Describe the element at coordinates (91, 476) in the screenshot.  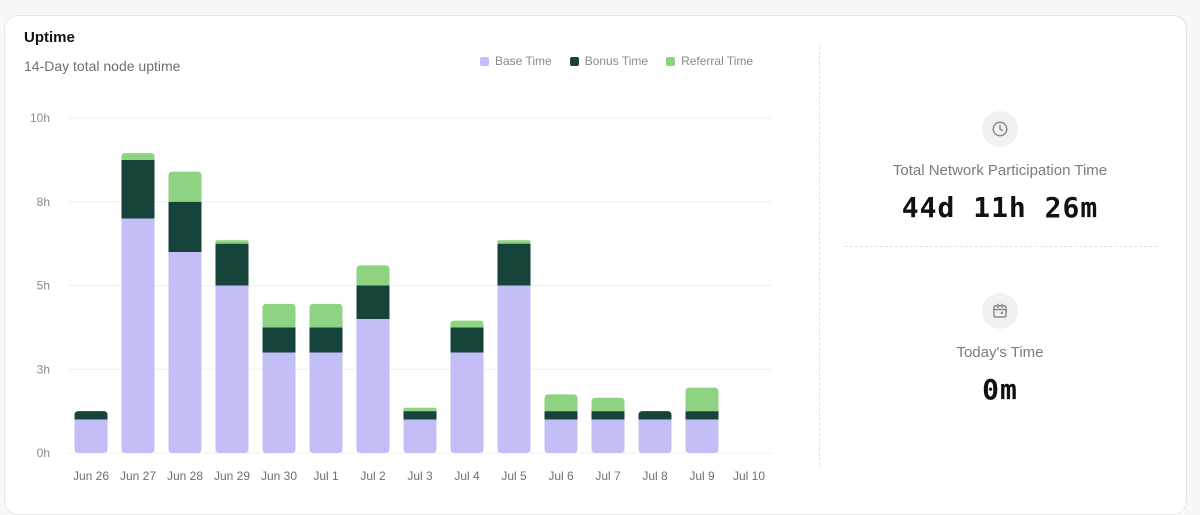
I see `x-tick-label: Jun 26` at that location.